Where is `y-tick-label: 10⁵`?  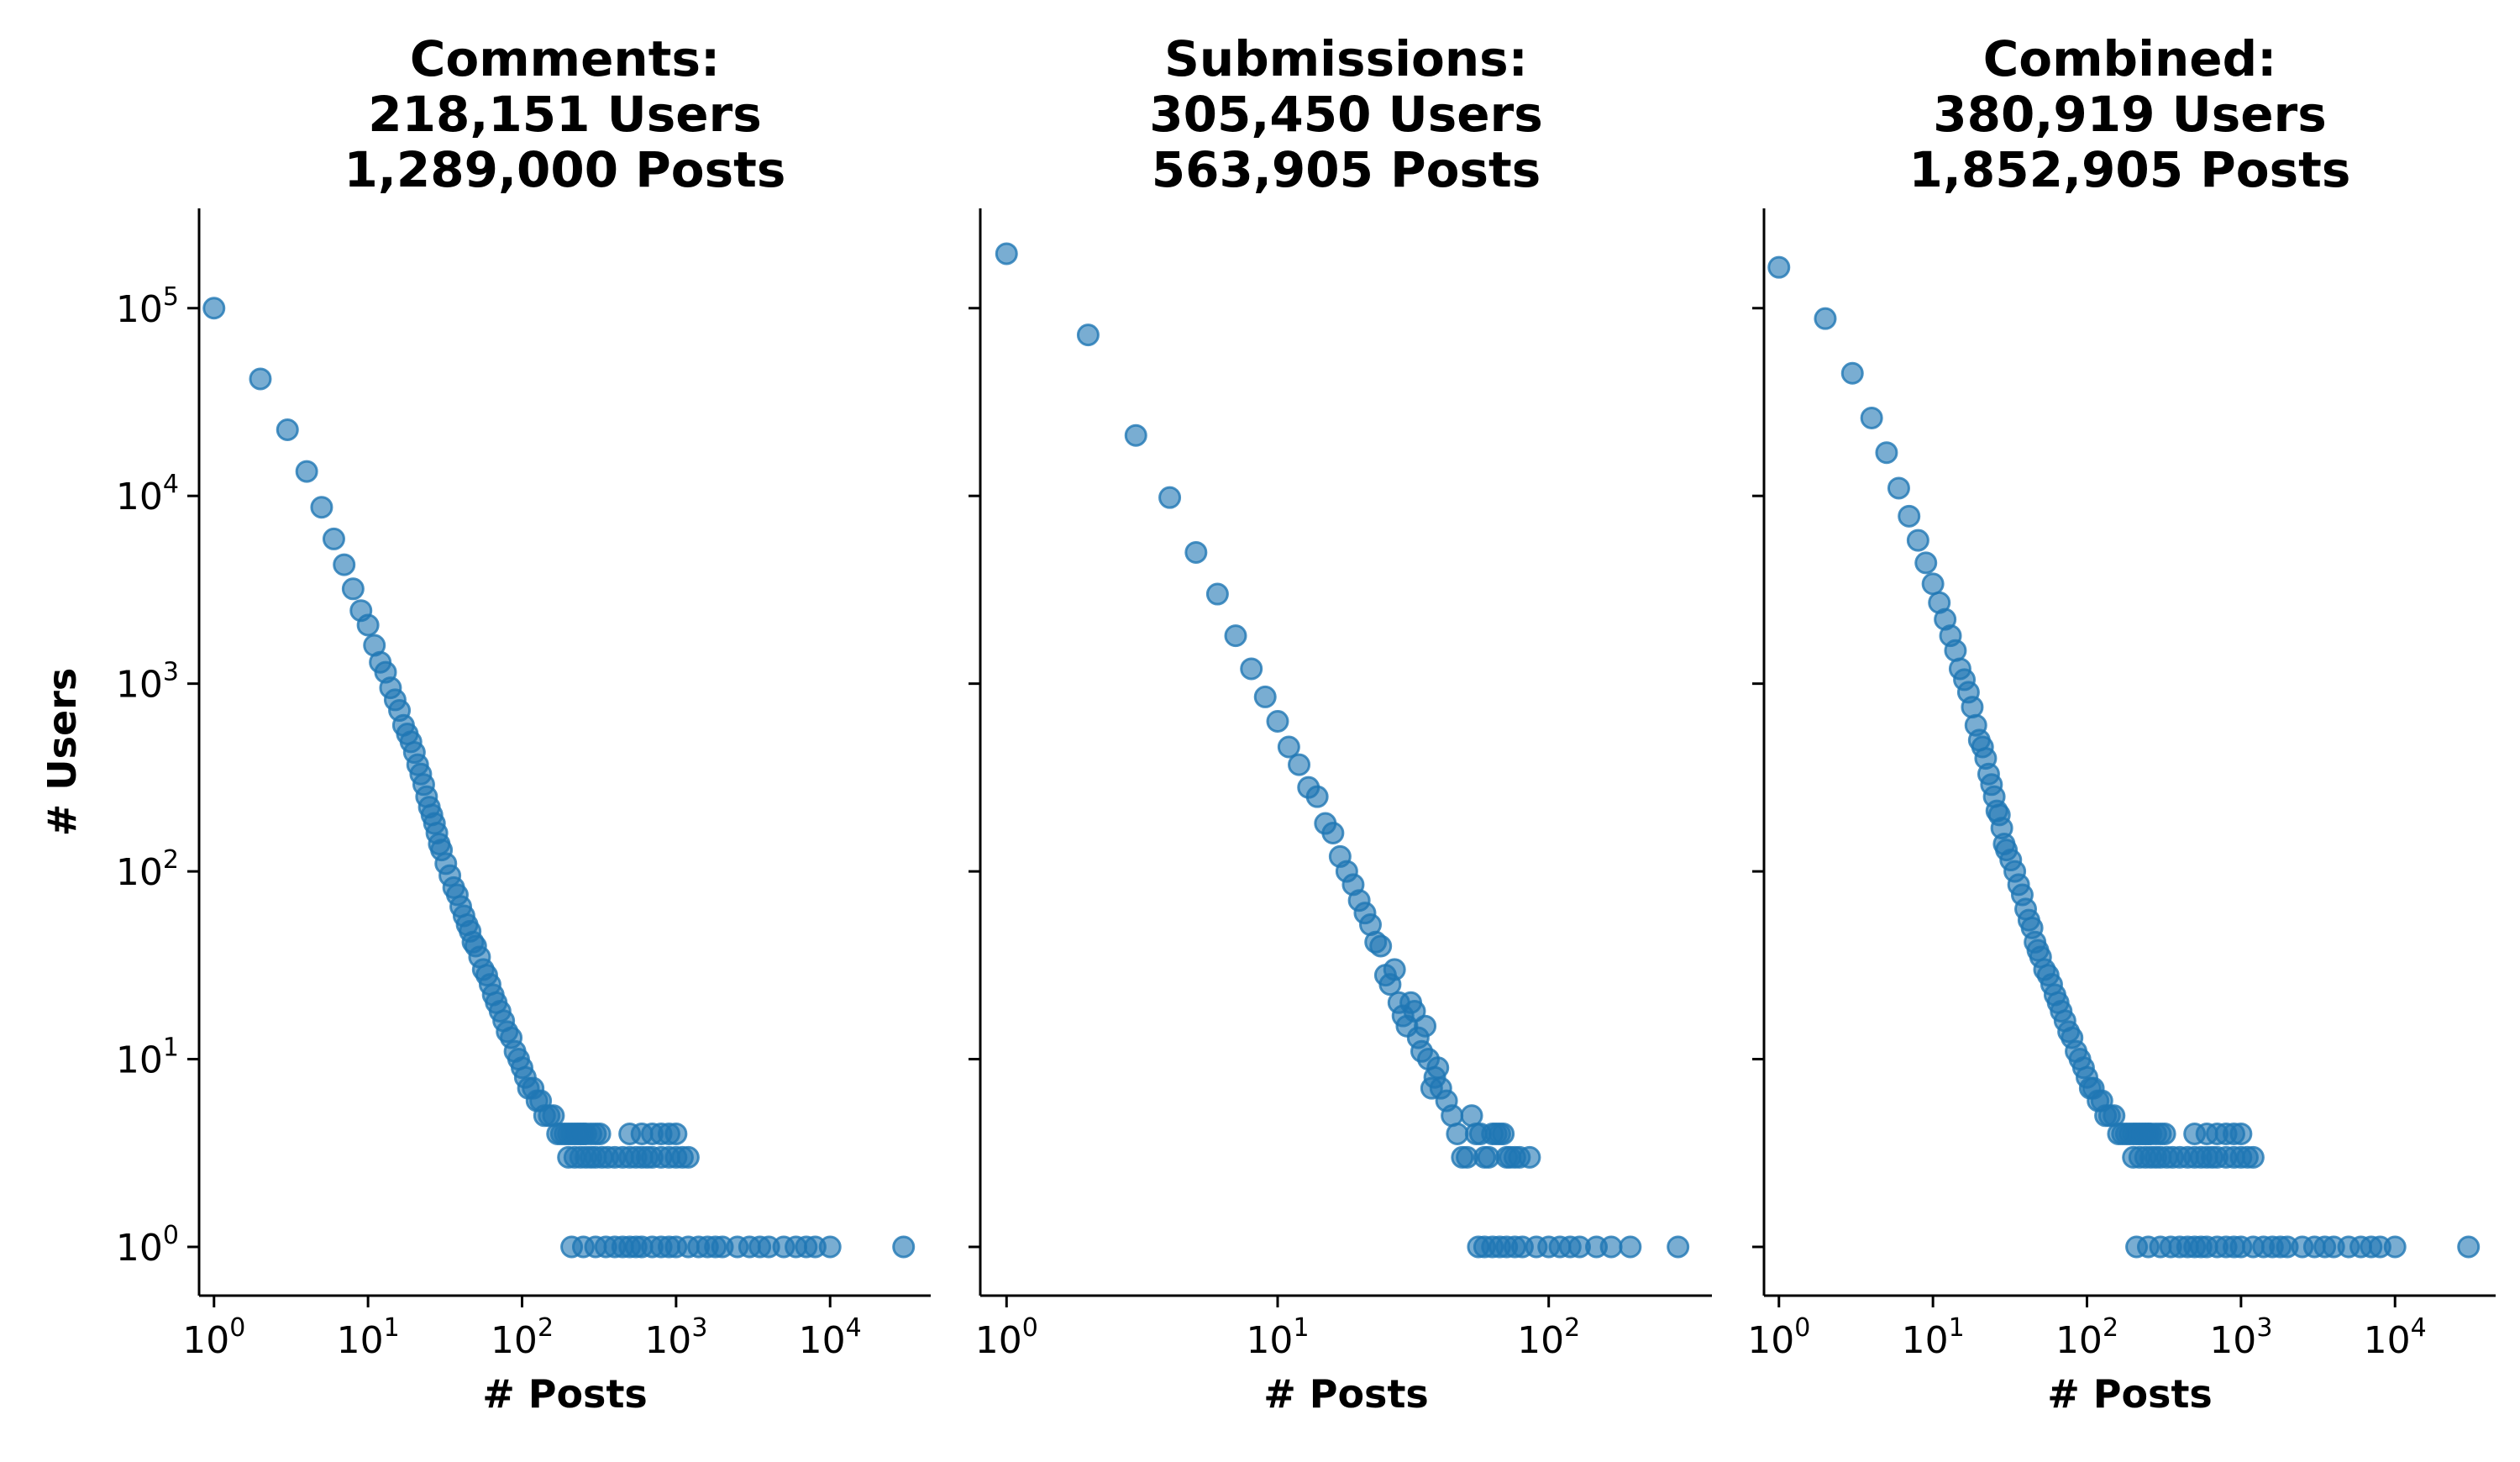
y-tick-label: 10⁵ is located at coordinates (147, 306).